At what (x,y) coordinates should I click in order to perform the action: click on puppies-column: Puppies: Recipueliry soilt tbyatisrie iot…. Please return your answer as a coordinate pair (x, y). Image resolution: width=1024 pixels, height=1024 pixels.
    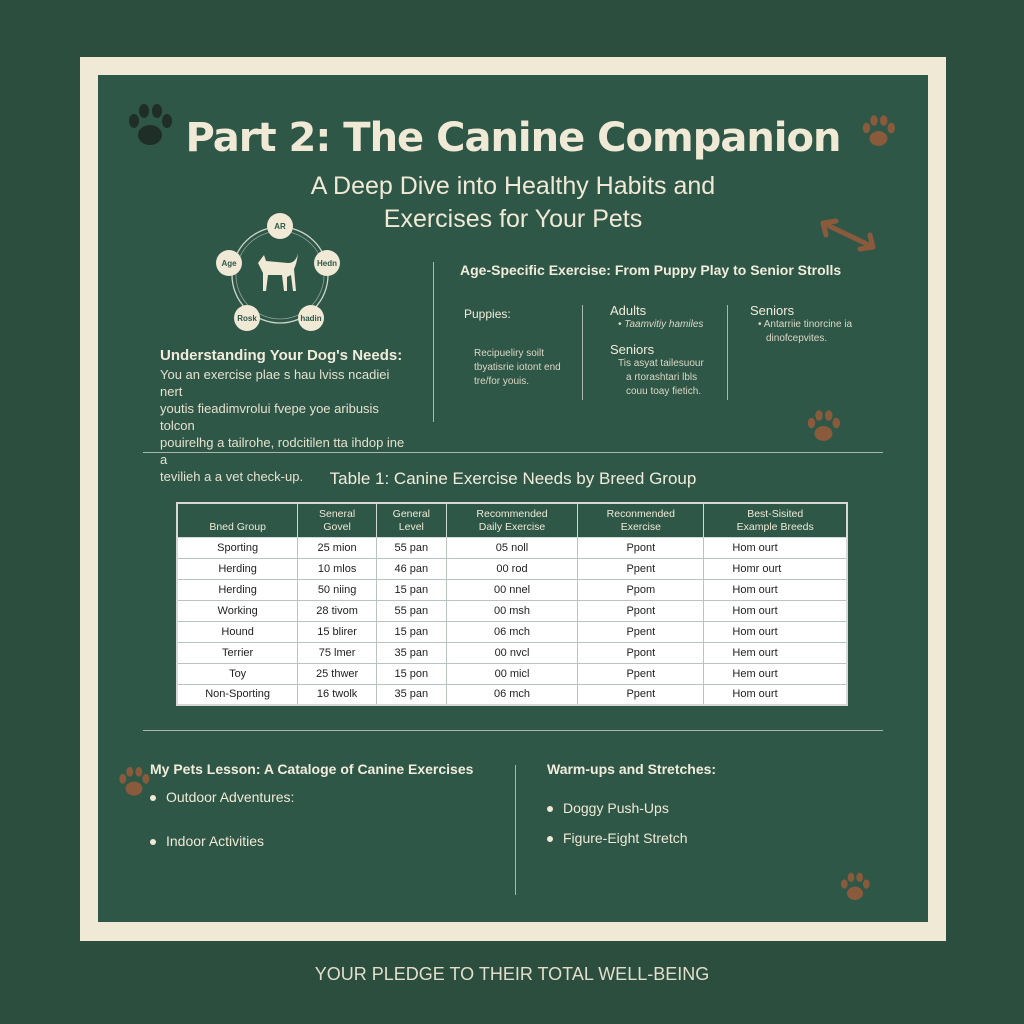
    Looking at the image, I should click on (512, 347).